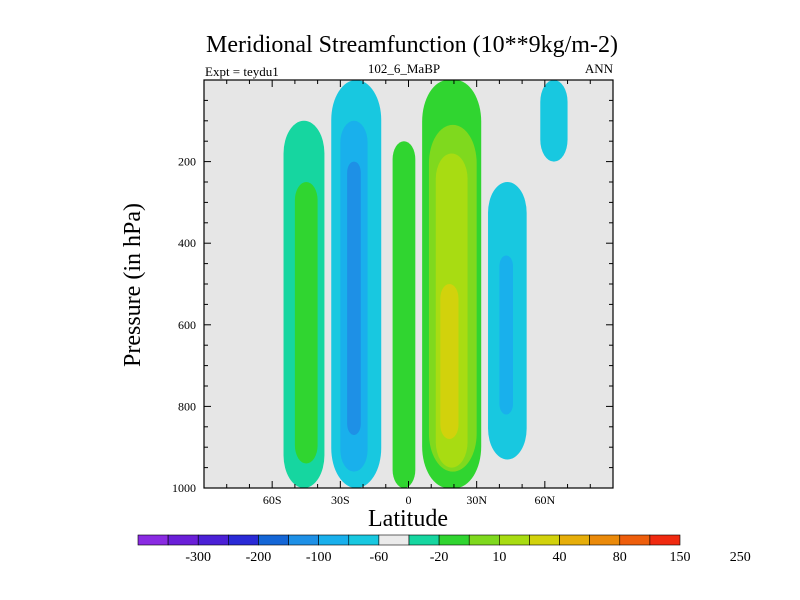  What do you see at coordinates (184, 488) in the screenshot?
I see `y-tick-label-4: 1000` at bounding box center [184, 488].